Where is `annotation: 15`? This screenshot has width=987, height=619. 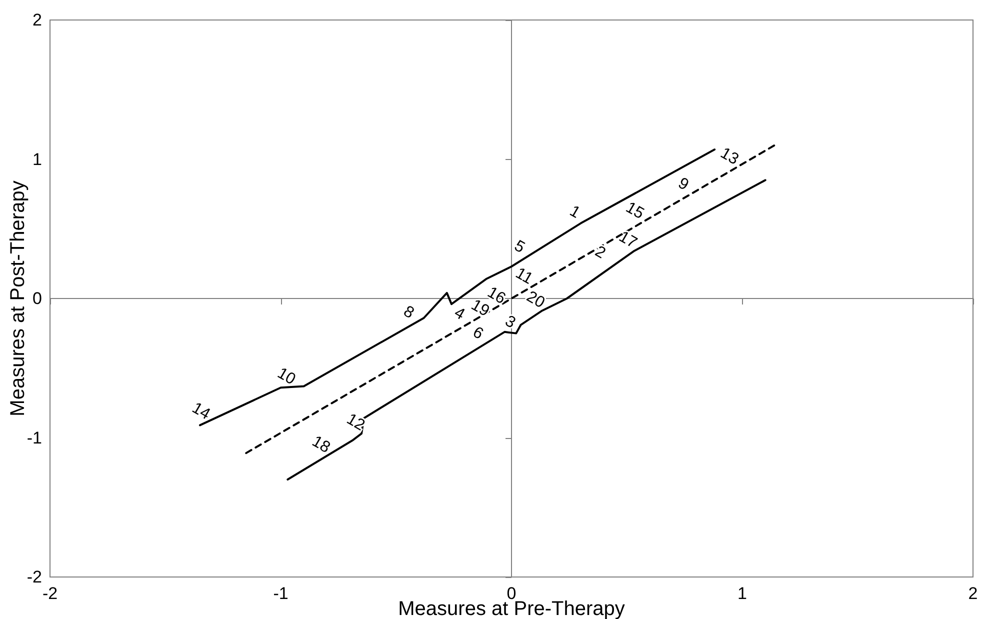
annotation: 15 is located at coordinates (634, 211).